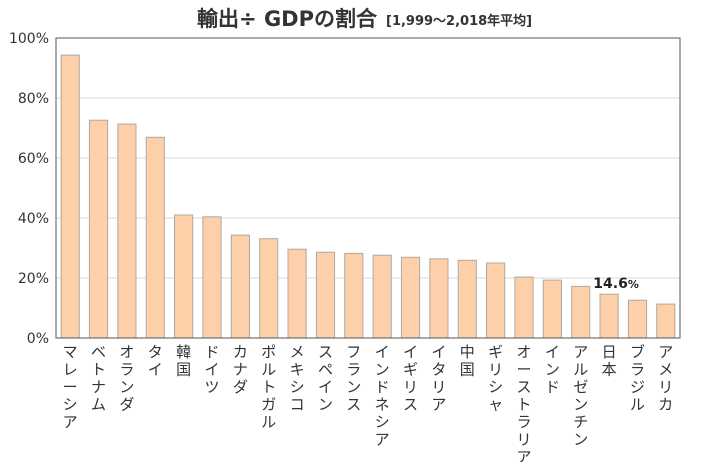  I want to click on x-tick-label: スペイン, so click(325, 378).